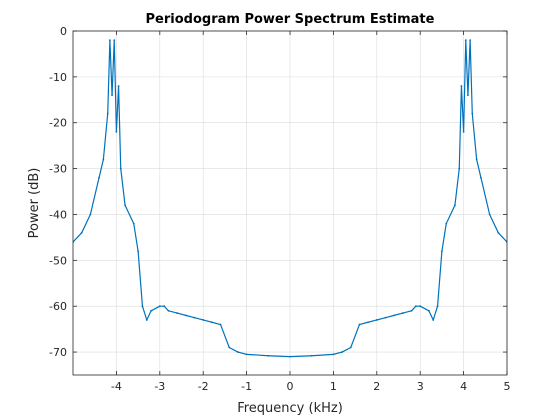  Describe the element at coordinates (58, 352) in the screenshot. I see `y-tick-label: -70` at that location.